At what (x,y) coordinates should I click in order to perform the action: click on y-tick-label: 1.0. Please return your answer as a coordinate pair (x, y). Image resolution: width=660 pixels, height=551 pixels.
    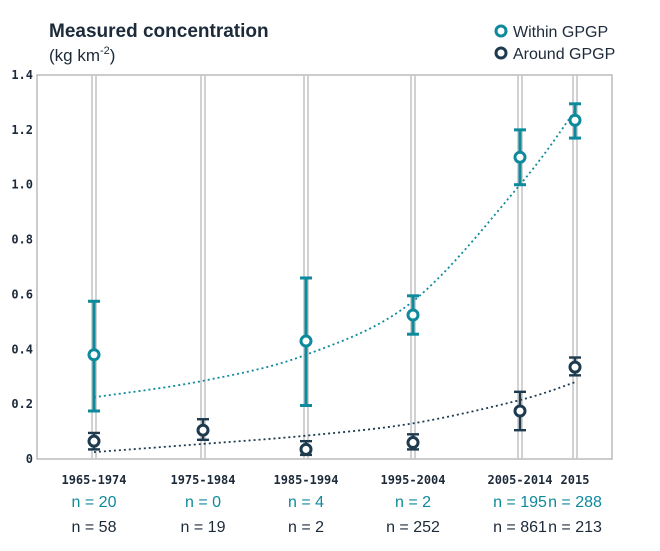
    Looking at the image, I should click on (22, 185).